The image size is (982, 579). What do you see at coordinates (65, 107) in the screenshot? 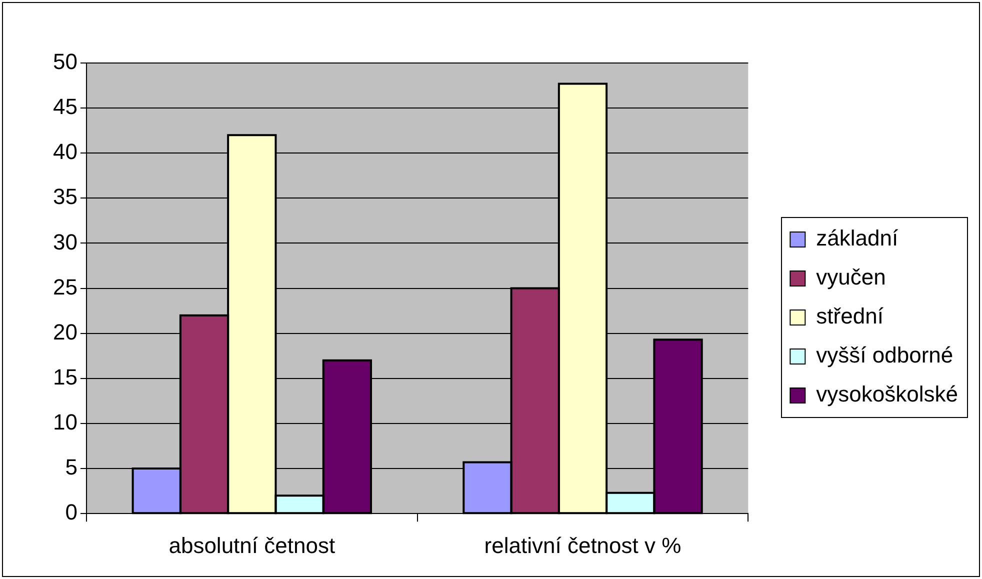
I see `y-tick-label: 45` at bounding box center [65, 107].